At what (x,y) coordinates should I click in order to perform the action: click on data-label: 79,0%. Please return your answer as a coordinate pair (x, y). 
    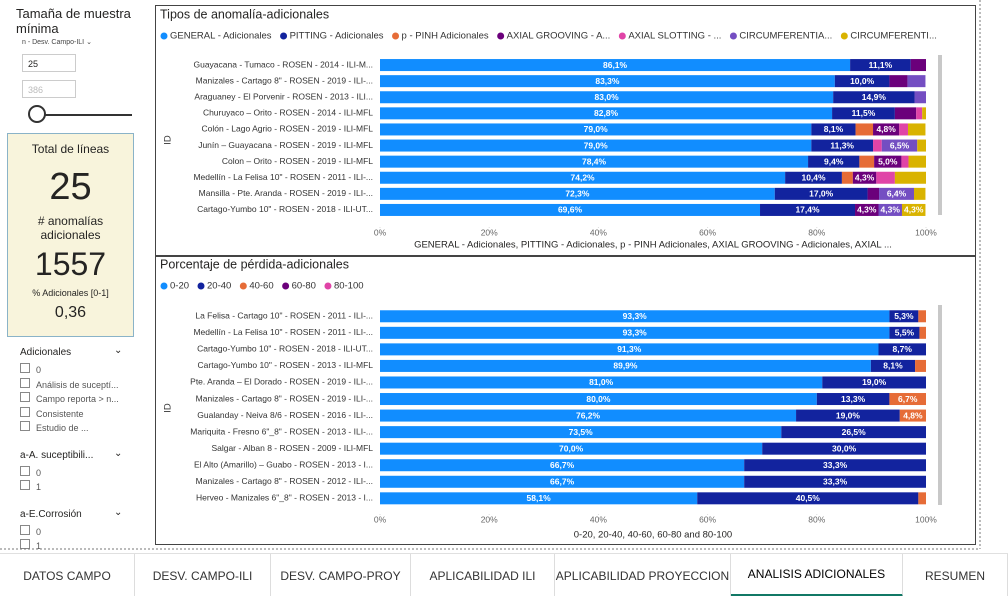
    Looking at the image, I should click on (596, 145).